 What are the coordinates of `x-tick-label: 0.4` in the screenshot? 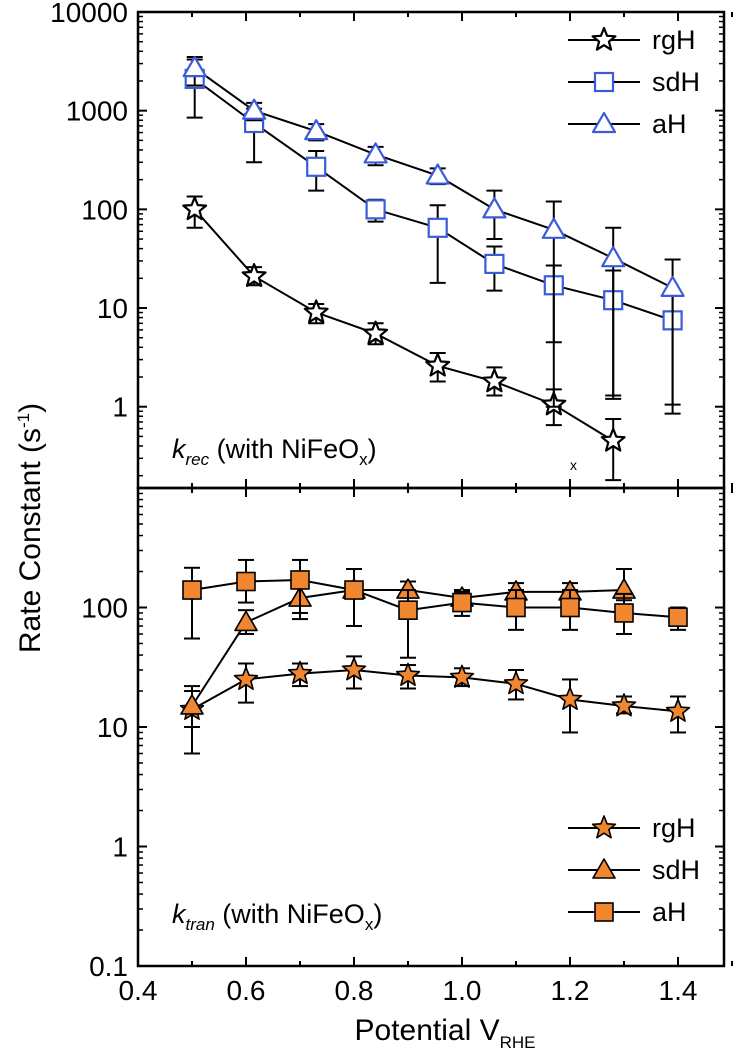 It's located at (138, 990).